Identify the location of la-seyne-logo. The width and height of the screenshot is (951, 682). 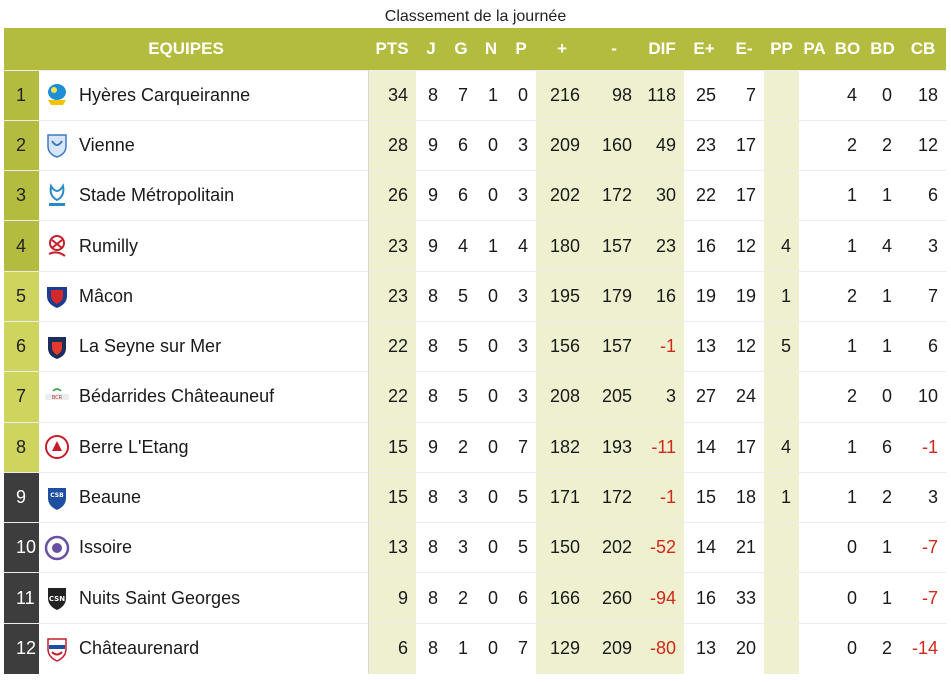
(57, 347).